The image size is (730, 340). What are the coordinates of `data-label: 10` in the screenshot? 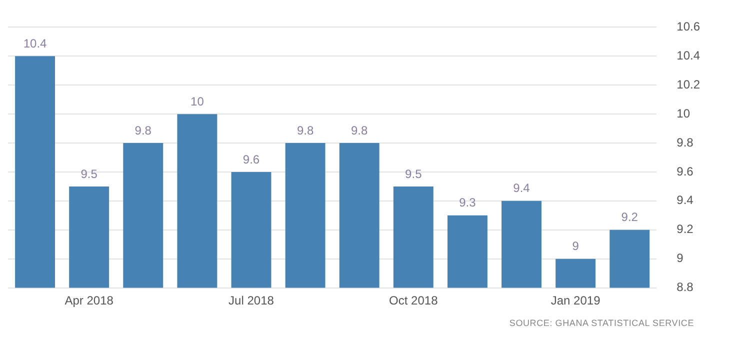 It's located at (197, 101).